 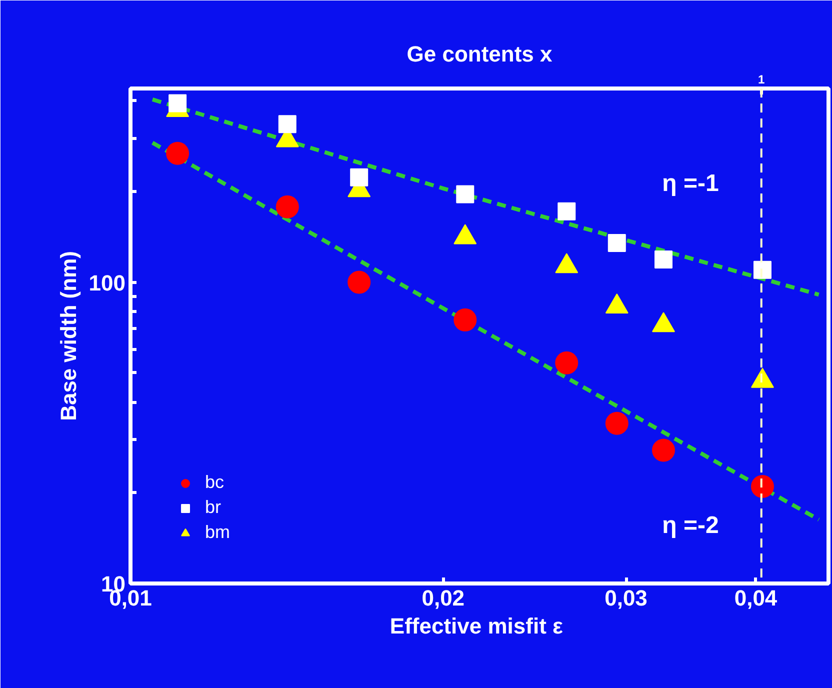 What do you see at coordinates (477, 626) in the screenshot?
I see `x-axis-title: Effective misfit ε` at bounding box center [477, 626].